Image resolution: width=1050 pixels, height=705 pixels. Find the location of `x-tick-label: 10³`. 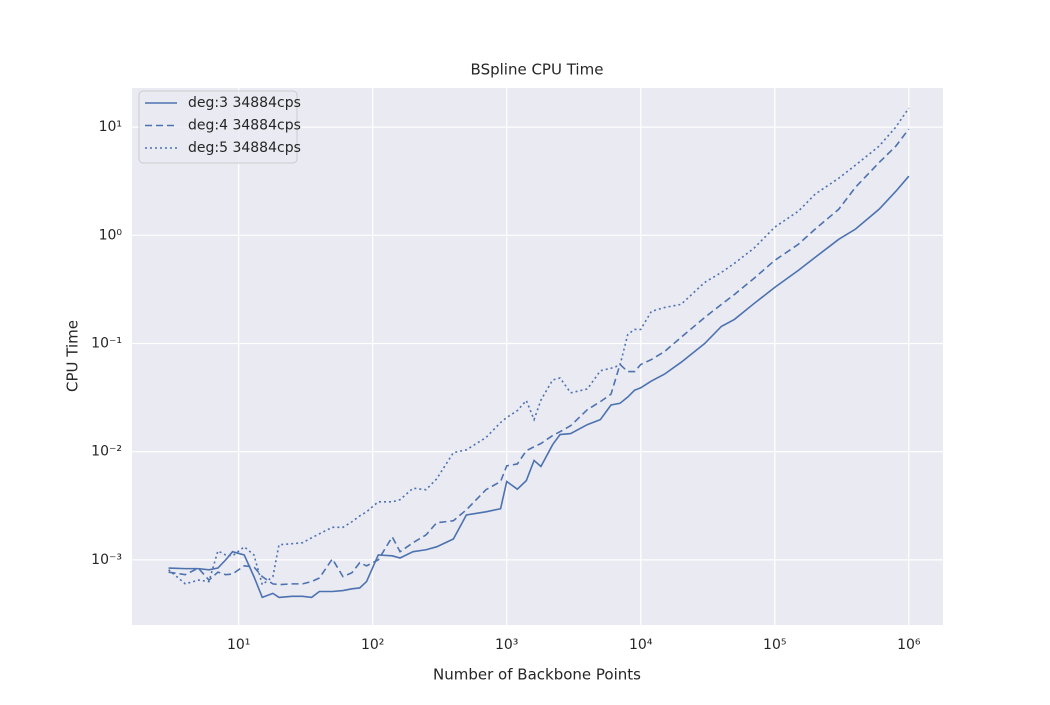

x-tick-label: 10³ is located at coordinates (506, 645).